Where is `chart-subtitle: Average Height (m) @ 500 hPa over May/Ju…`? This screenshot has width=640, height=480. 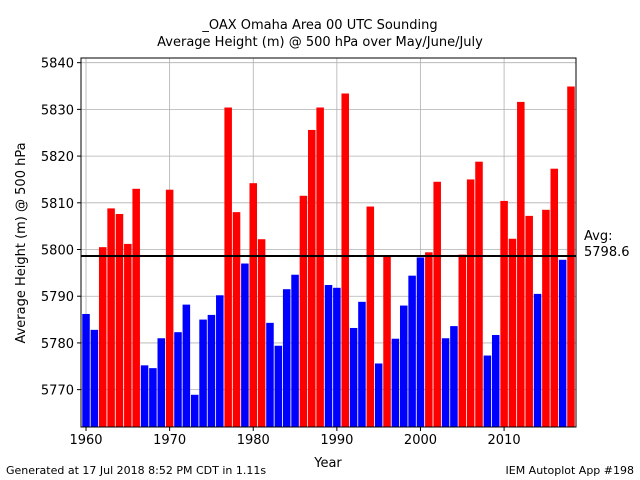
chart-subtitle: Average Height (m) @ 500 hPa over May/Ju… is located at coordinates (320, 42).